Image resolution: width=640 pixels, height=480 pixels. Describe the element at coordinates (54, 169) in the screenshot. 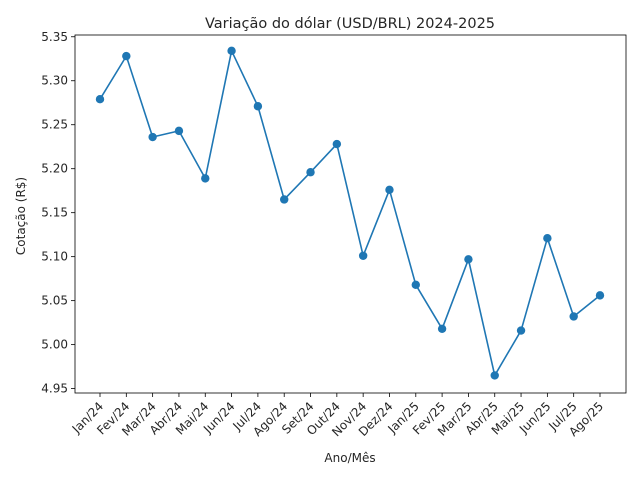

I see `y-tick-label: 5.20` at that location.